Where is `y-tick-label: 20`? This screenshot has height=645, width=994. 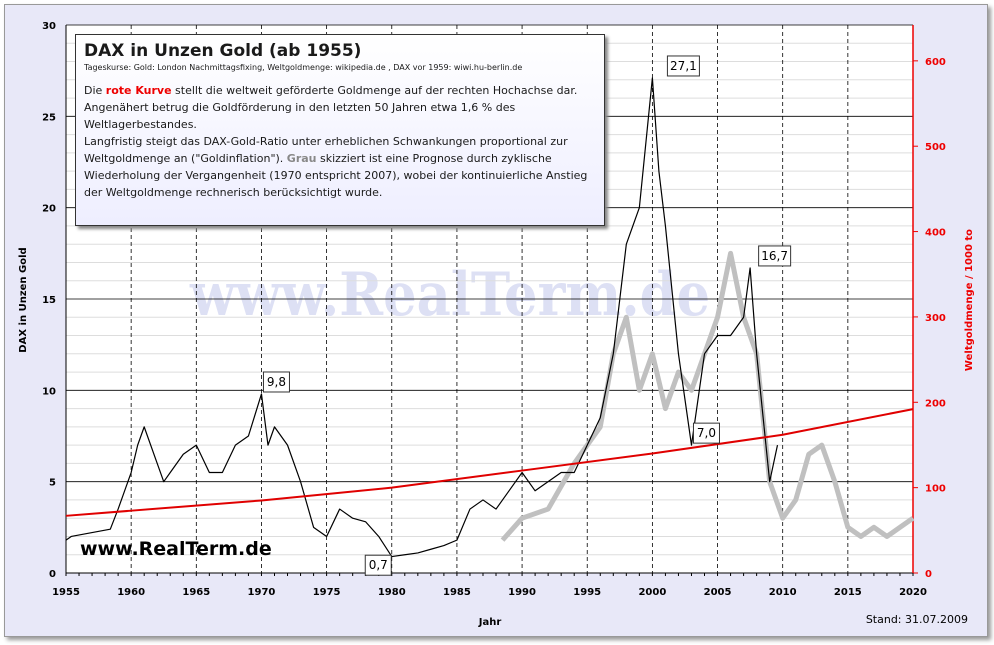
y-tick-label: 20 is located at coordinates (49, 209).